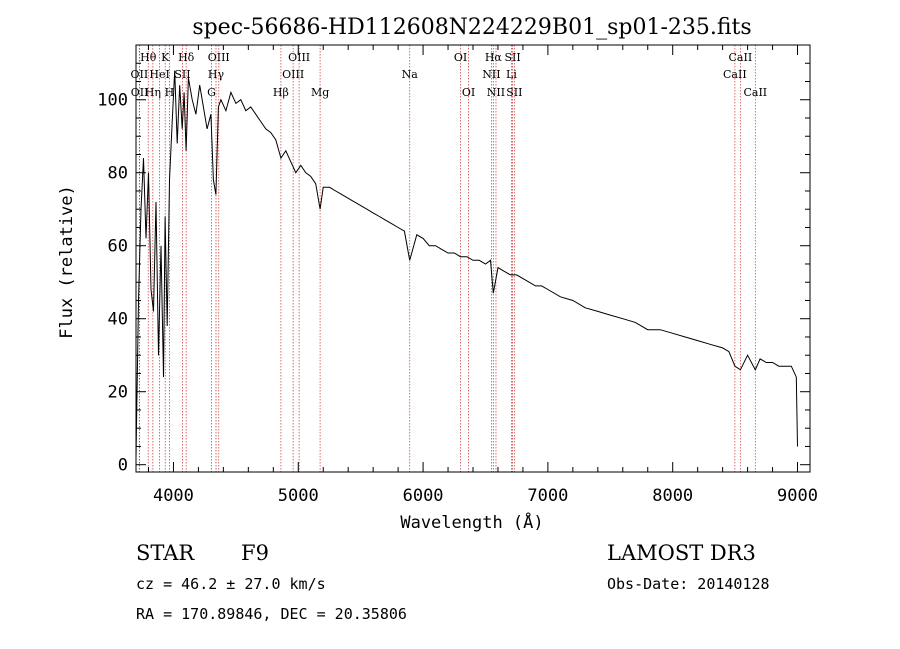 Image resolution: width=900 pixels, height=649 pixels. Describe the element at coordinates (165, 553) in the screenshot. I see `object-class: STAR` at that location.